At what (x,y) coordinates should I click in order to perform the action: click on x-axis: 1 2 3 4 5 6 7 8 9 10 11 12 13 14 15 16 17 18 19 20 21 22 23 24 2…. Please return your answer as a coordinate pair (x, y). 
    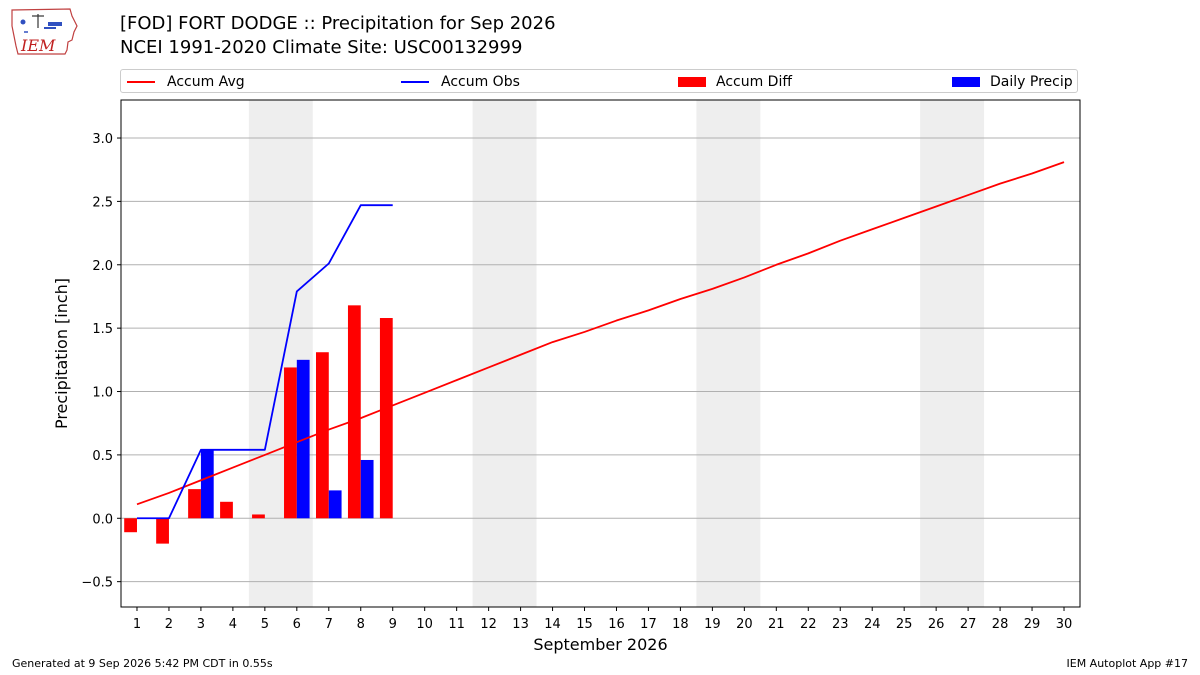
    Looking at the image, I should click on (602, 619).